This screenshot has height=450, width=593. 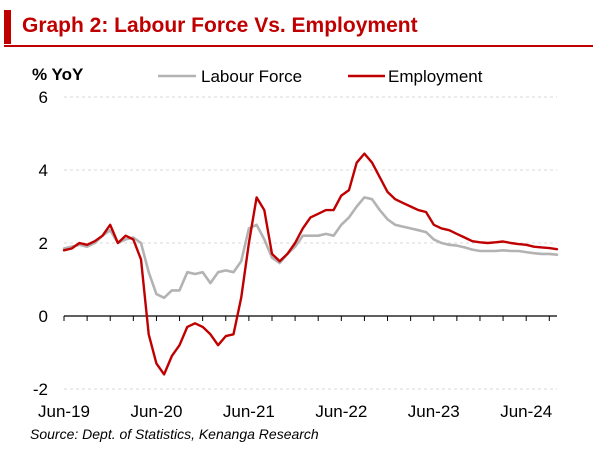 What do you see at coordinates (43, 97) in the screenshot?
I see `y-tick-label: 6` at bounding box center [43, 97].